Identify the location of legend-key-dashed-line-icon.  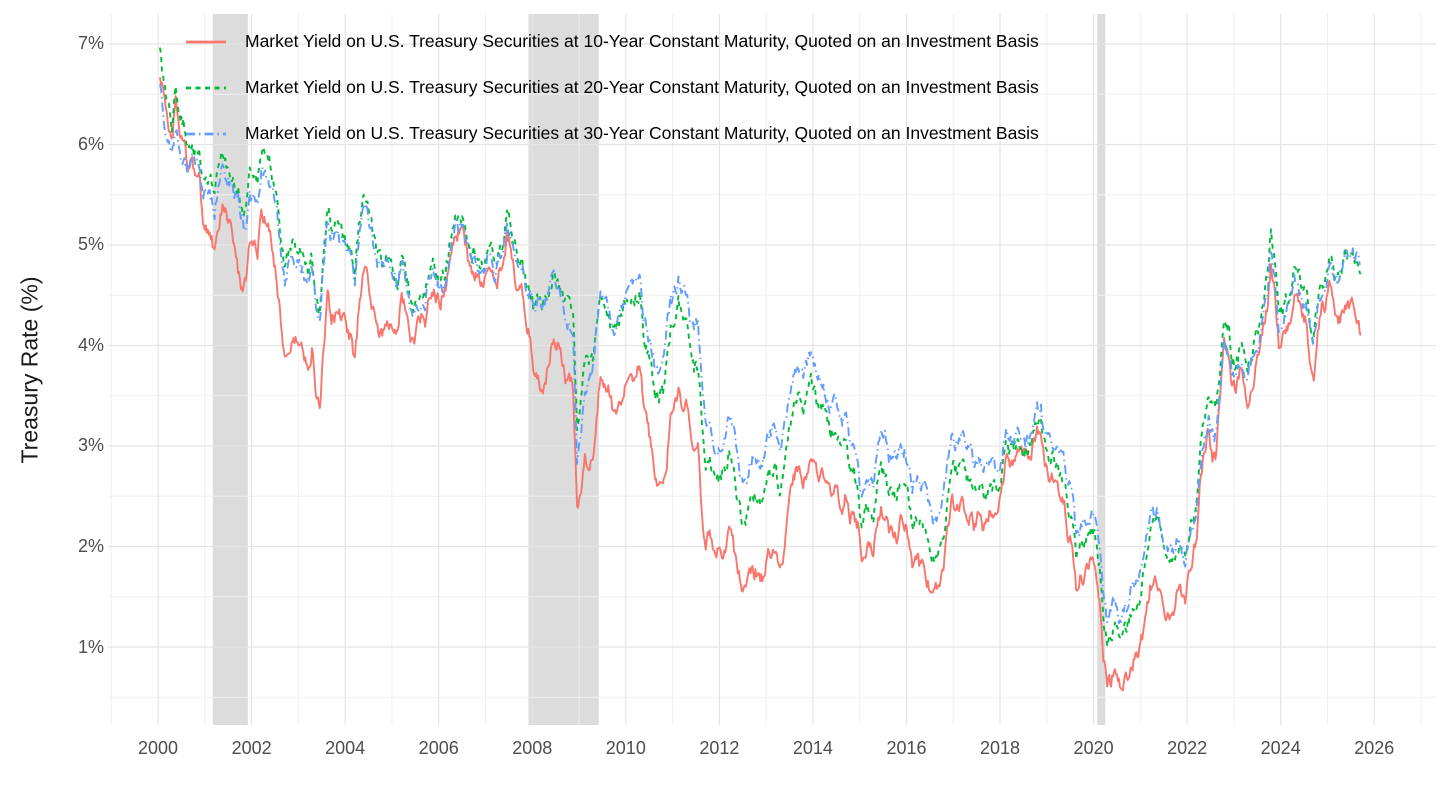
(206, 87).